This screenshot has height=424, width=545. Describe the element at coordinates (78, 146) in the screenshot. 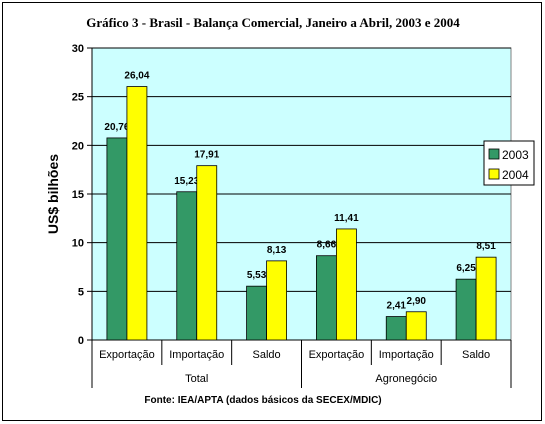

I see `y-tick-label: 20` at that location.